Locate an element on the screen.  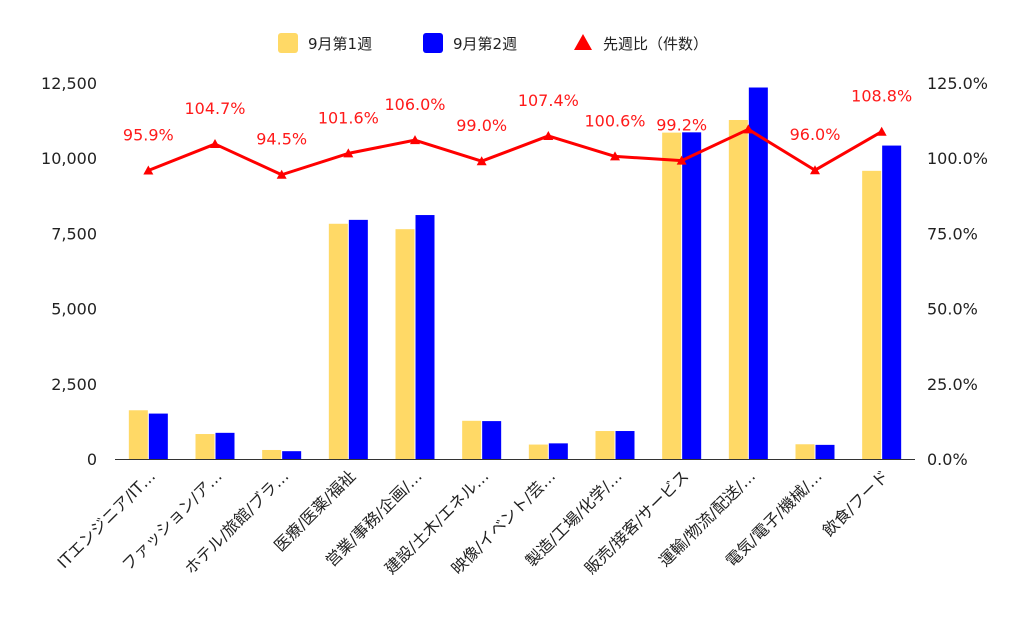
ratio-data-label: 95.9% is located at coordinates (148, 135).